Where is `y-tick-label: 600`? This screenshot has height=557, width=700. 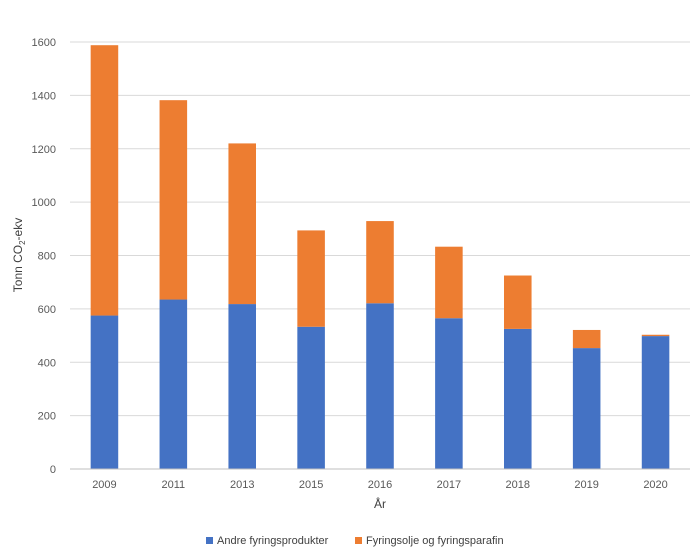 y-tick-label: 600 is located at coordinates (47, 310).